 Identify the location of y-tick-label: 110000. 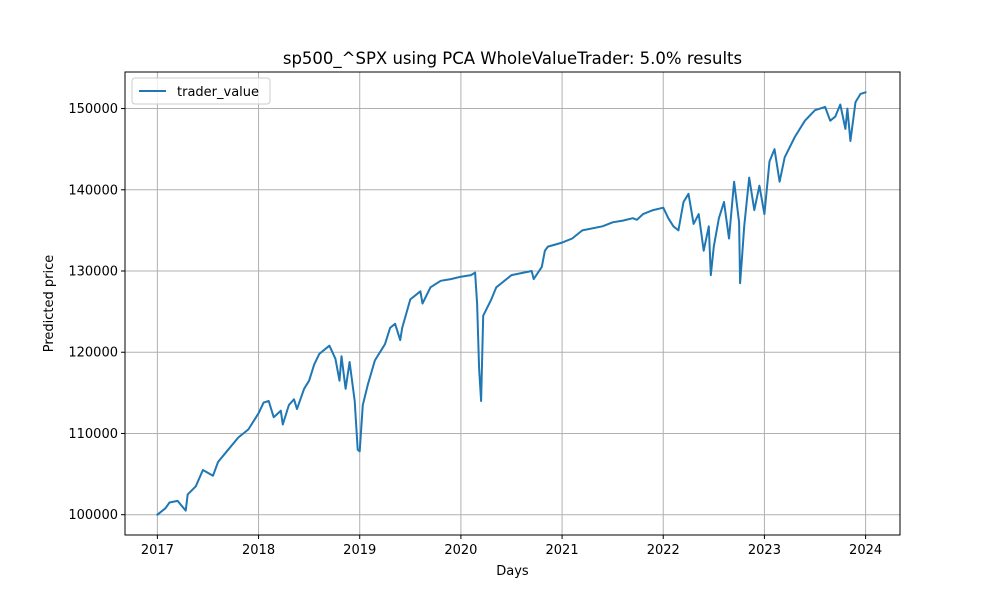
(93, 434).